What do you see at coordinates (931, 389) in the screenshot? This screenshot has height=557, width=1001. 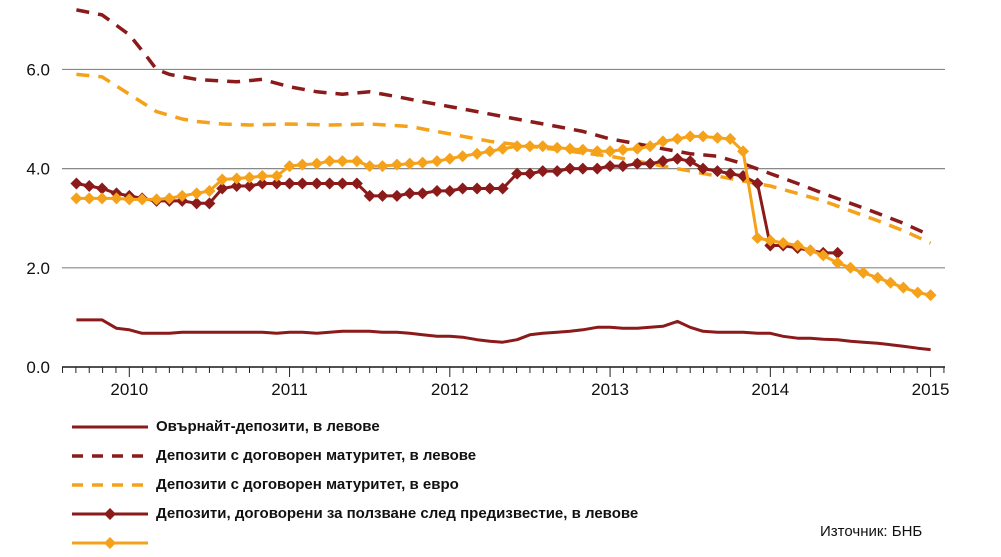 I see `x-tick-label: 2015` at bounding box center [931, 389].